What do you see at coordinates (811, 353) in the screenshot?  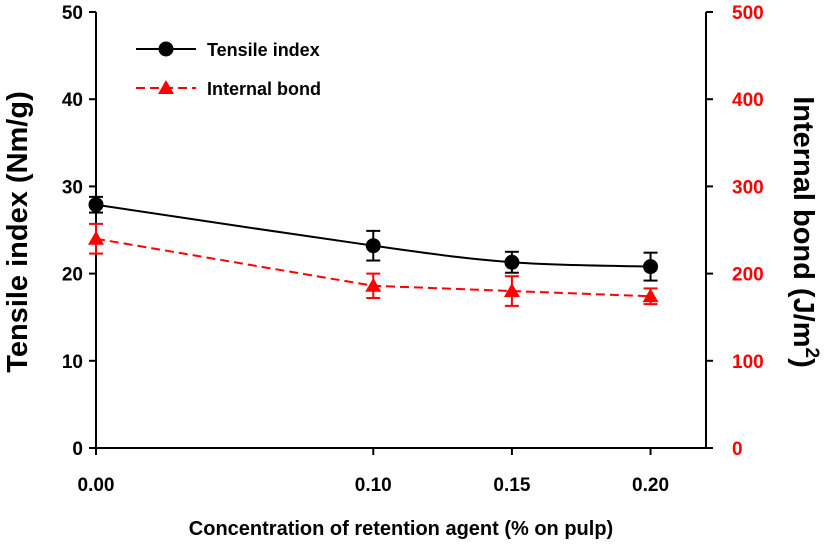 I see `y2-axis-title-sup: 2` at bounding box center [811, 353].